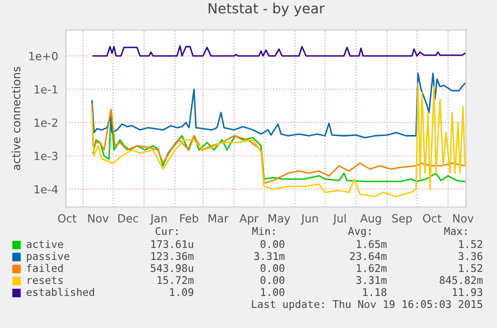 The image size is (497, 328). What do you see at coordinates (46, 189) in the screenshot?
I see `y-tick-label: 1e-4` at bounding box center [46, 189].